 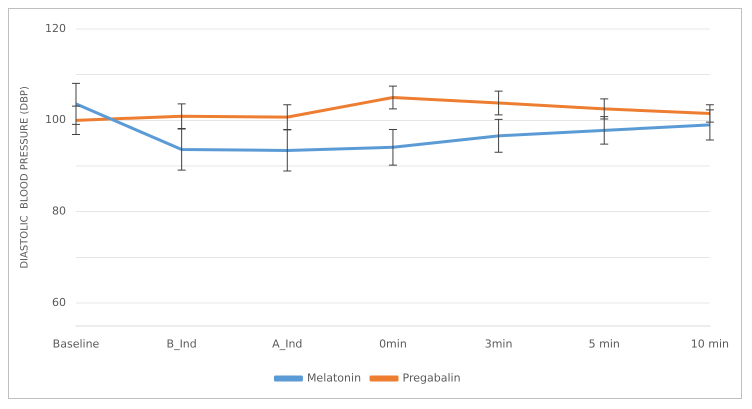 What do you see at coordinates (498, 343) in the screenshot?
I see `x-tick-label: 3min` at bounding box center [498, 343].